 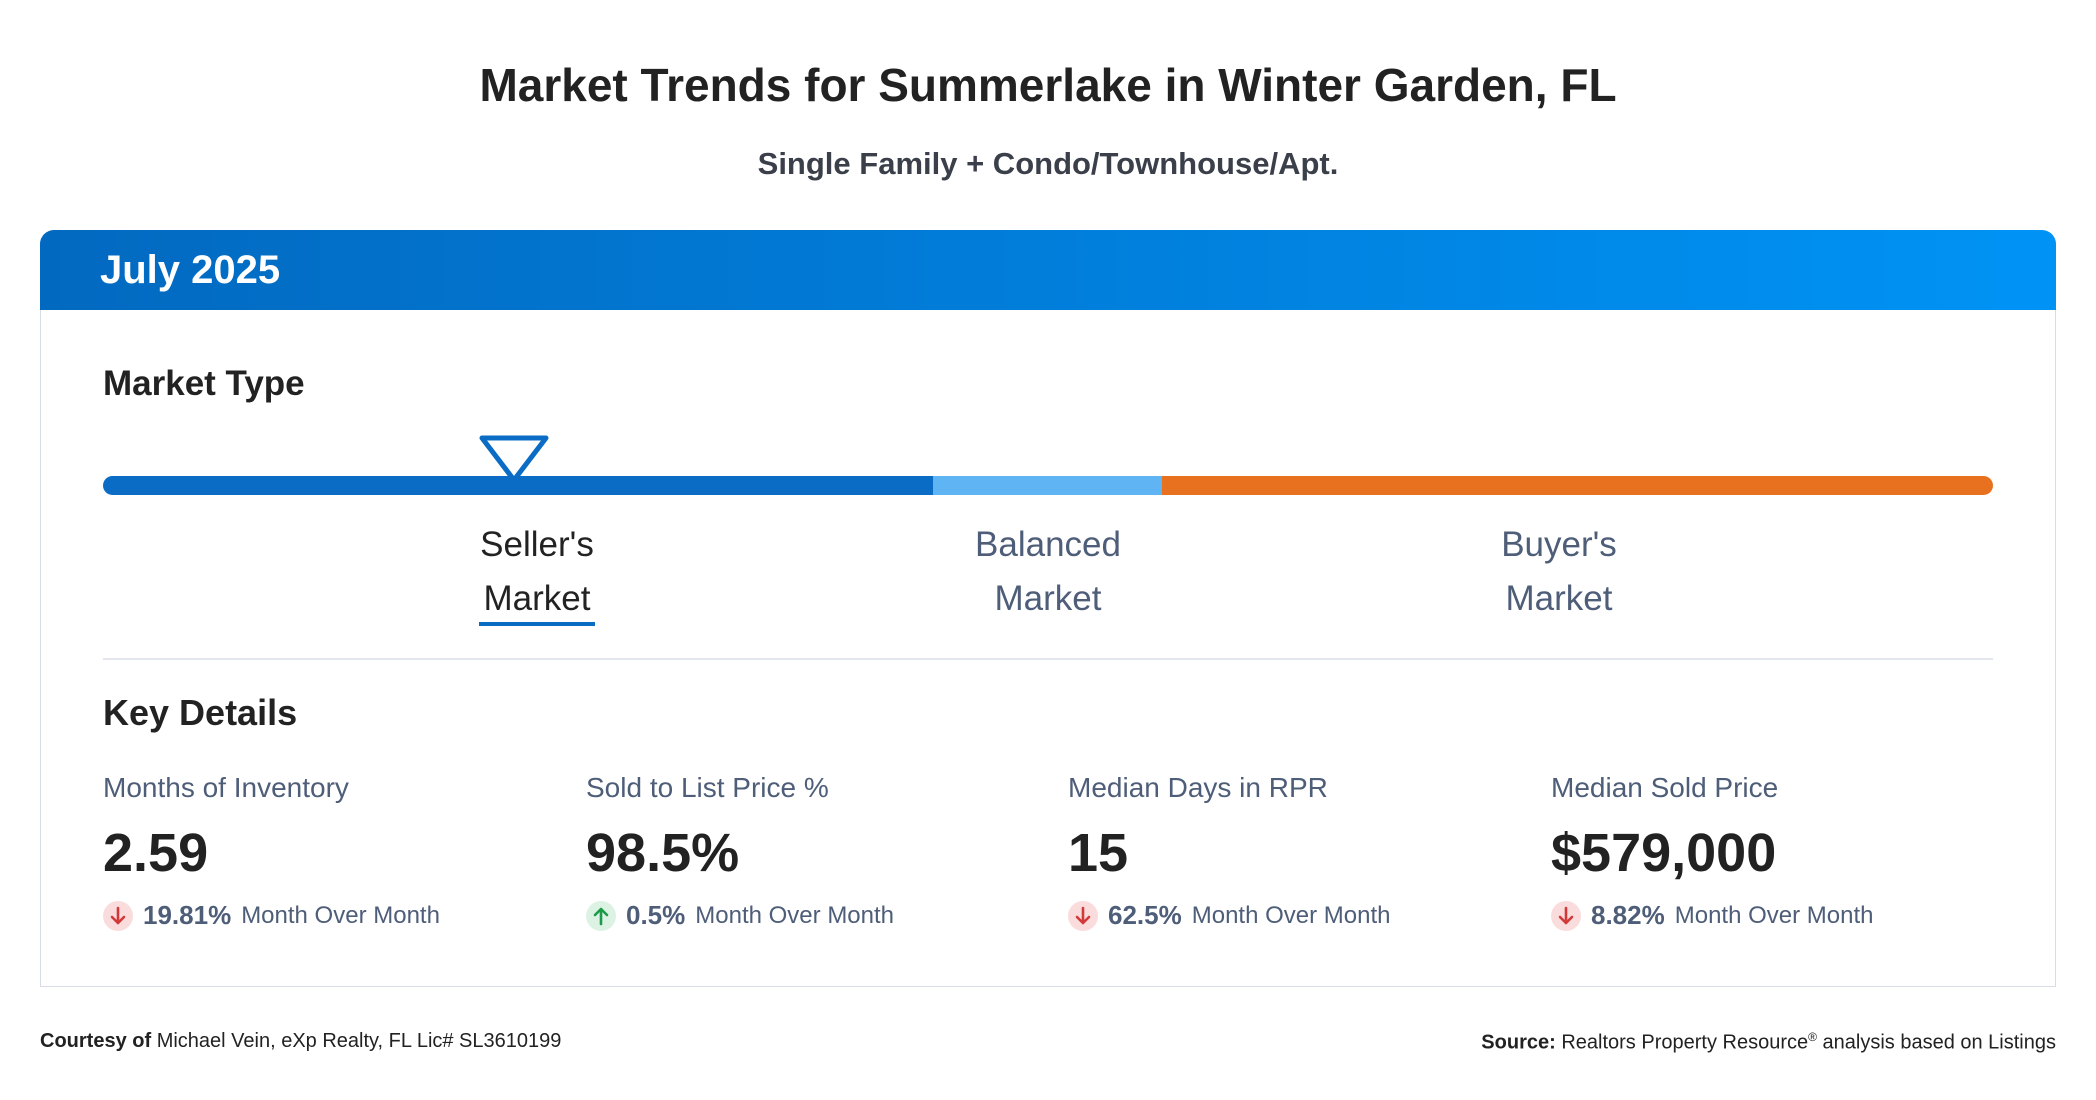 I want to click on change-percent: 8.82%, so click(x=1628, y=915).